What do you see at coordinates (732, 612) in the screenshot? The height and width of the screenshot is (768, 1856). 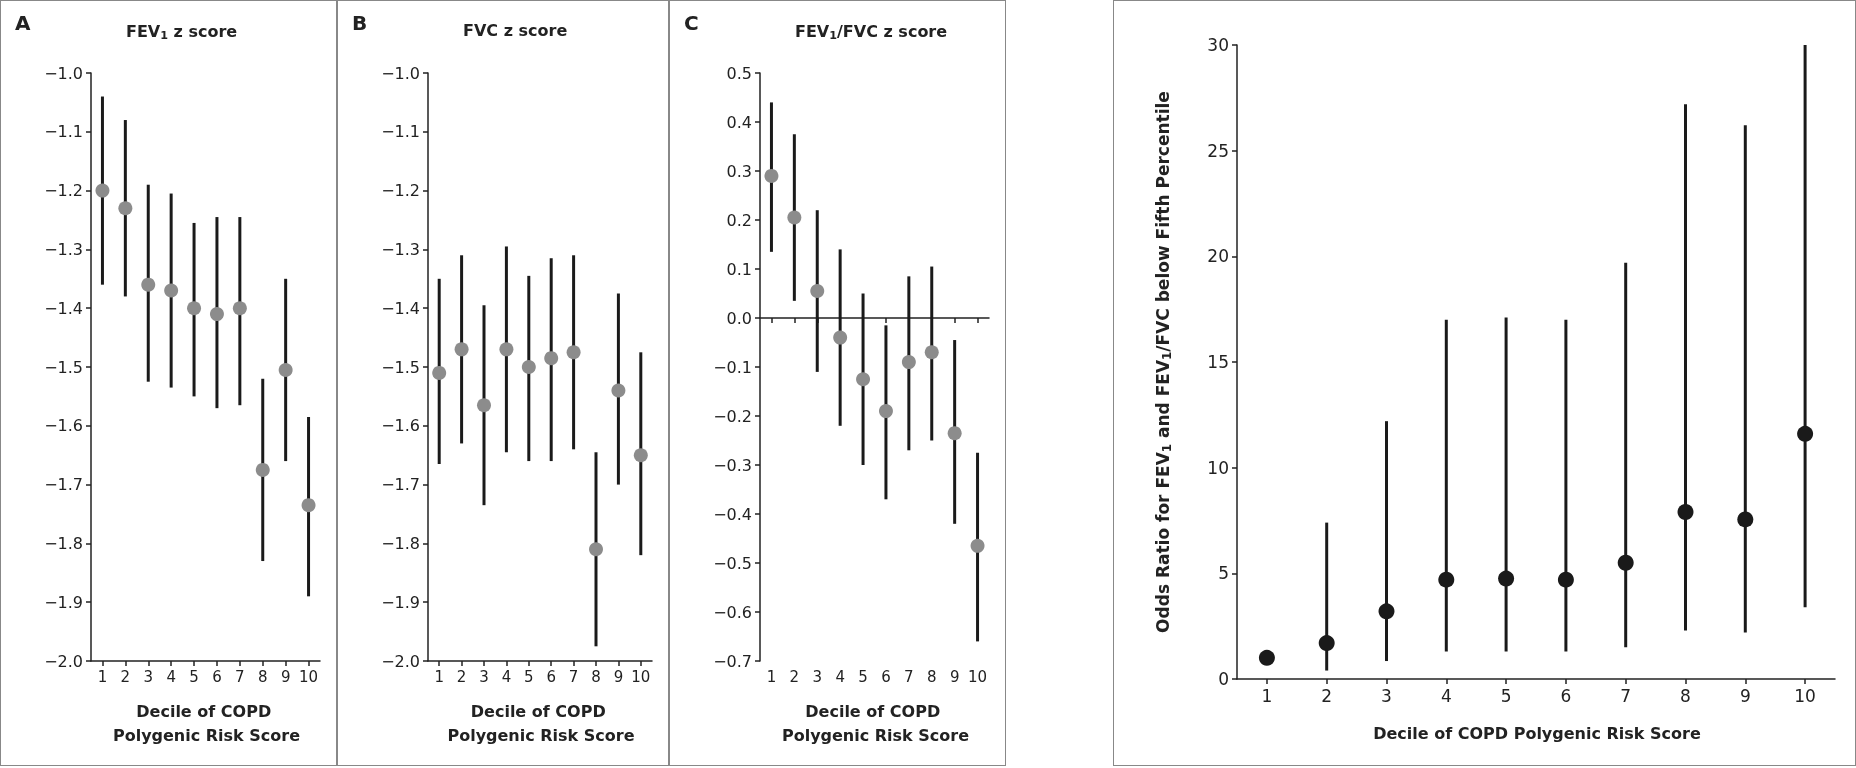 I see `y-tick-label: −0.6` at bounding box center [732, 612].